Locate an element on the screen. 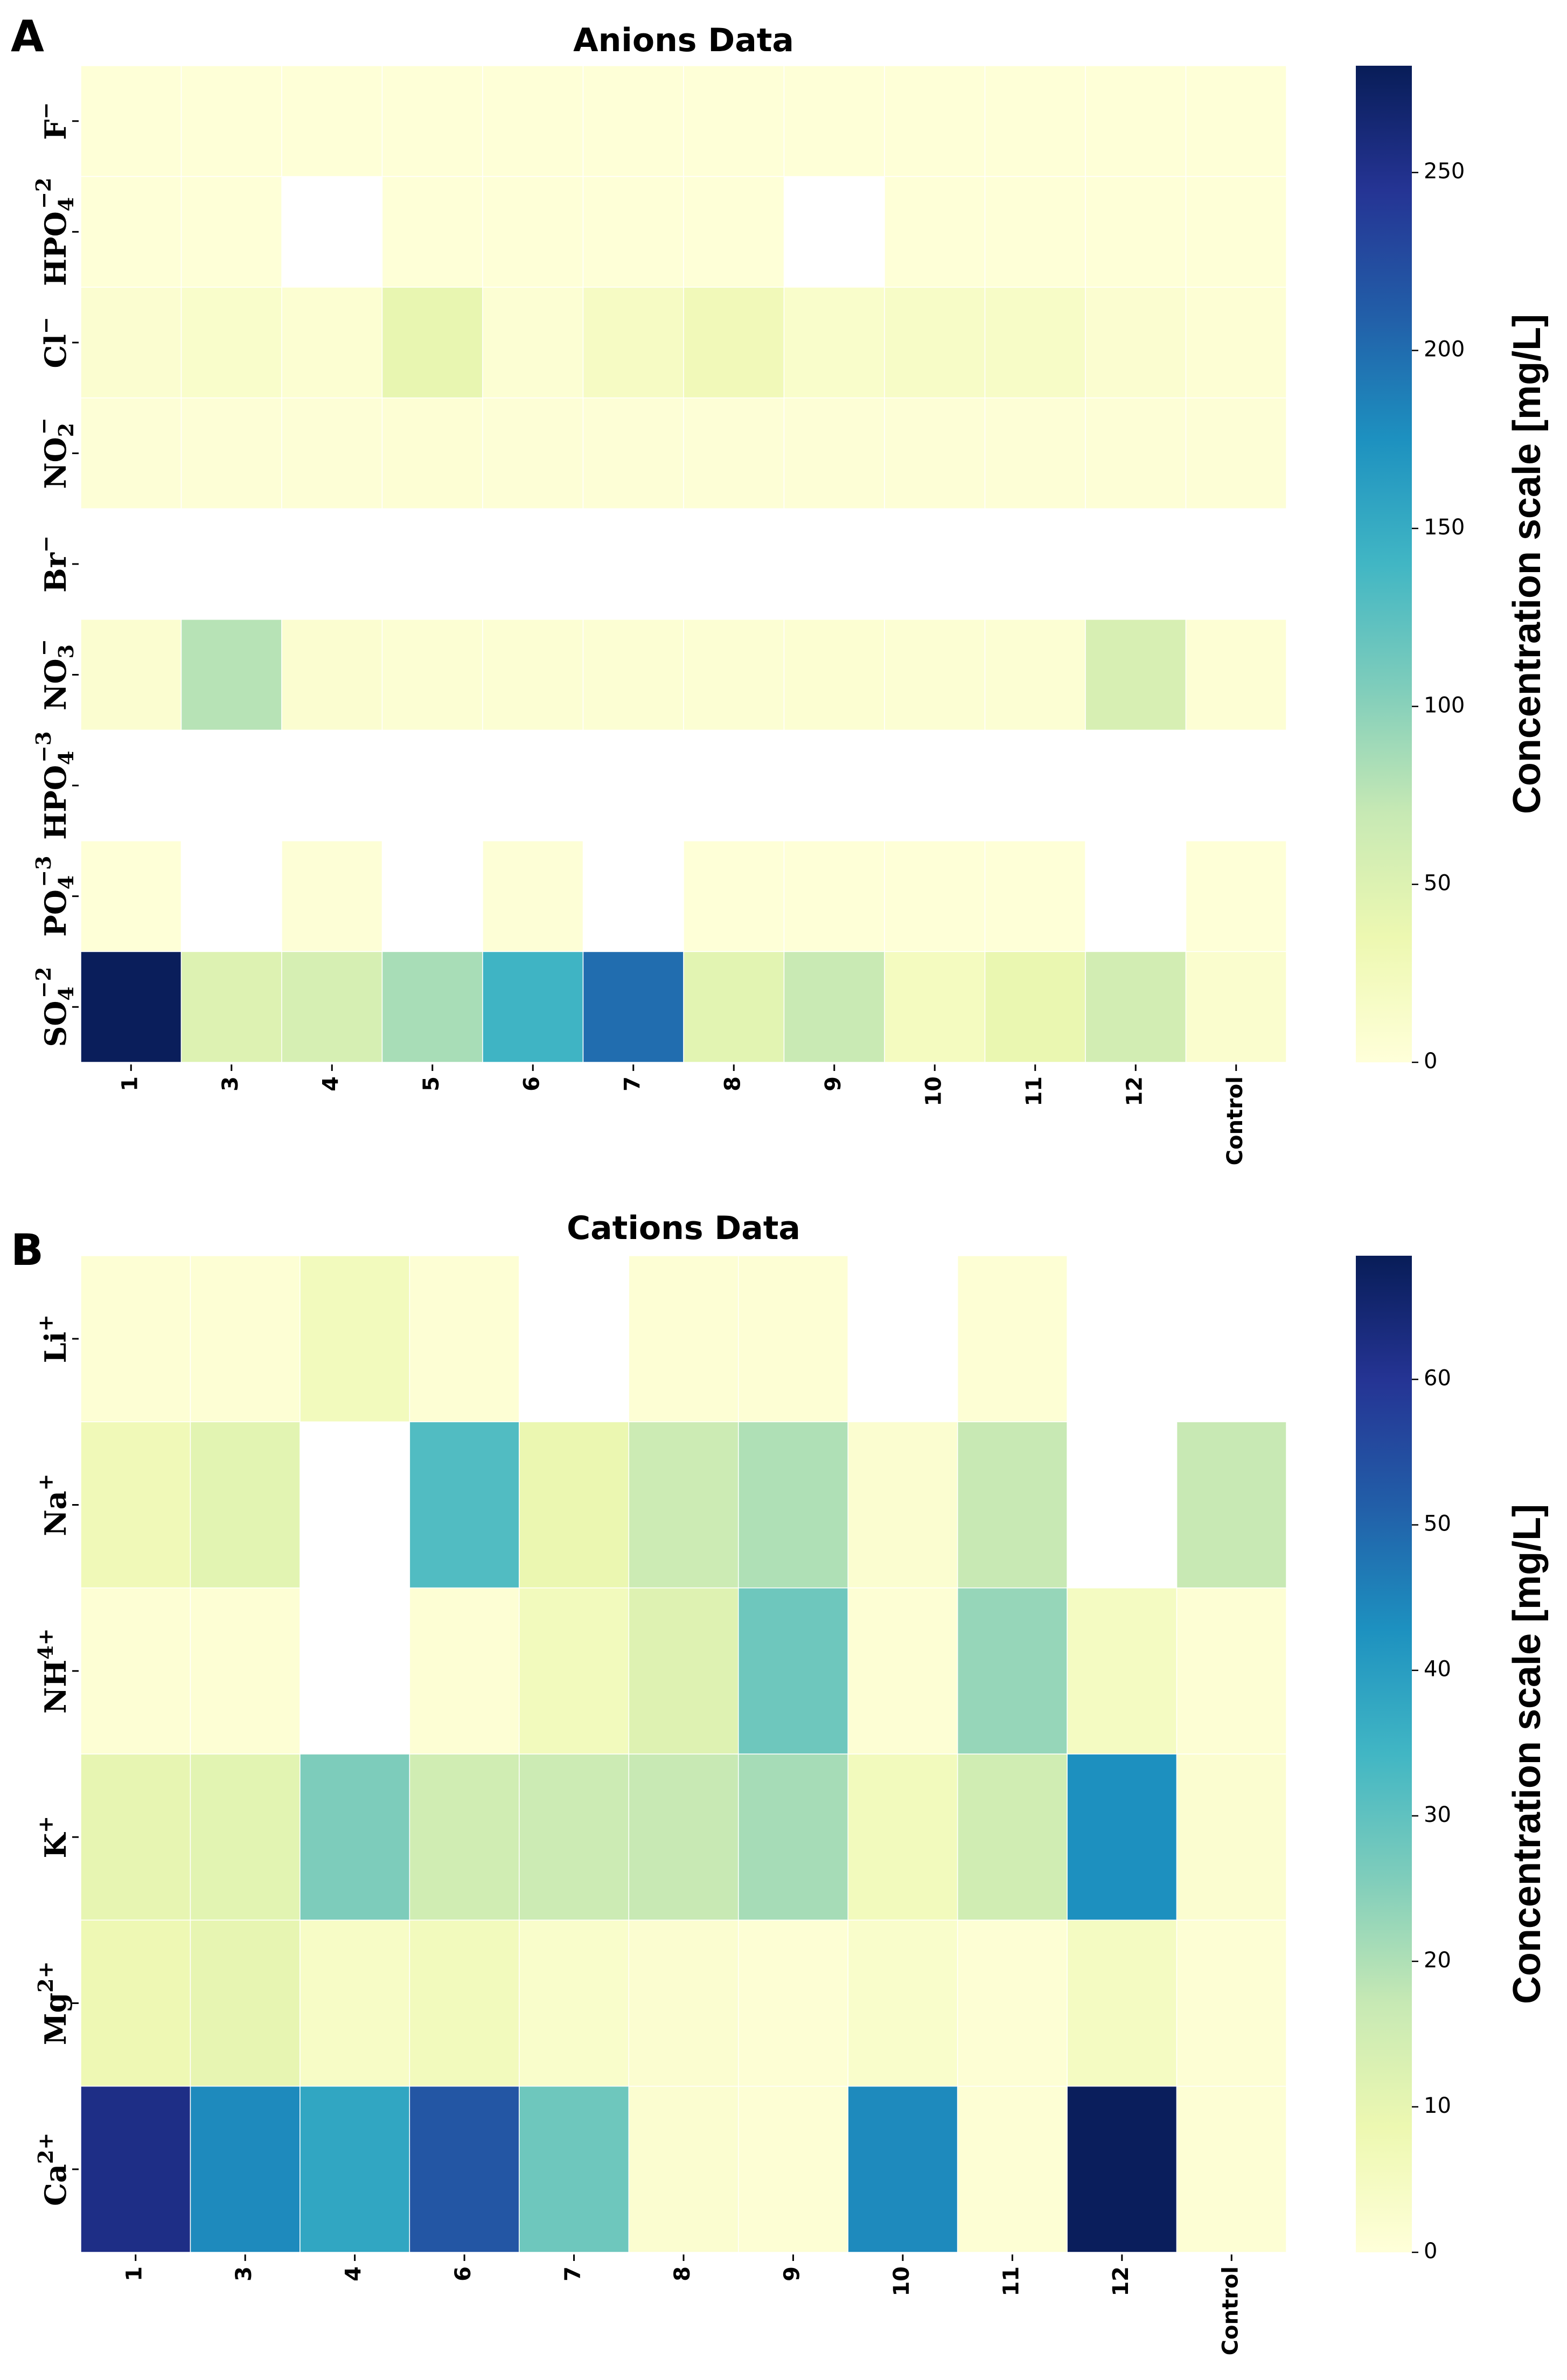 The height and width of the screenshot is (2380, 1567). chart-title: Anions Data is located at coordinates (684, 40).